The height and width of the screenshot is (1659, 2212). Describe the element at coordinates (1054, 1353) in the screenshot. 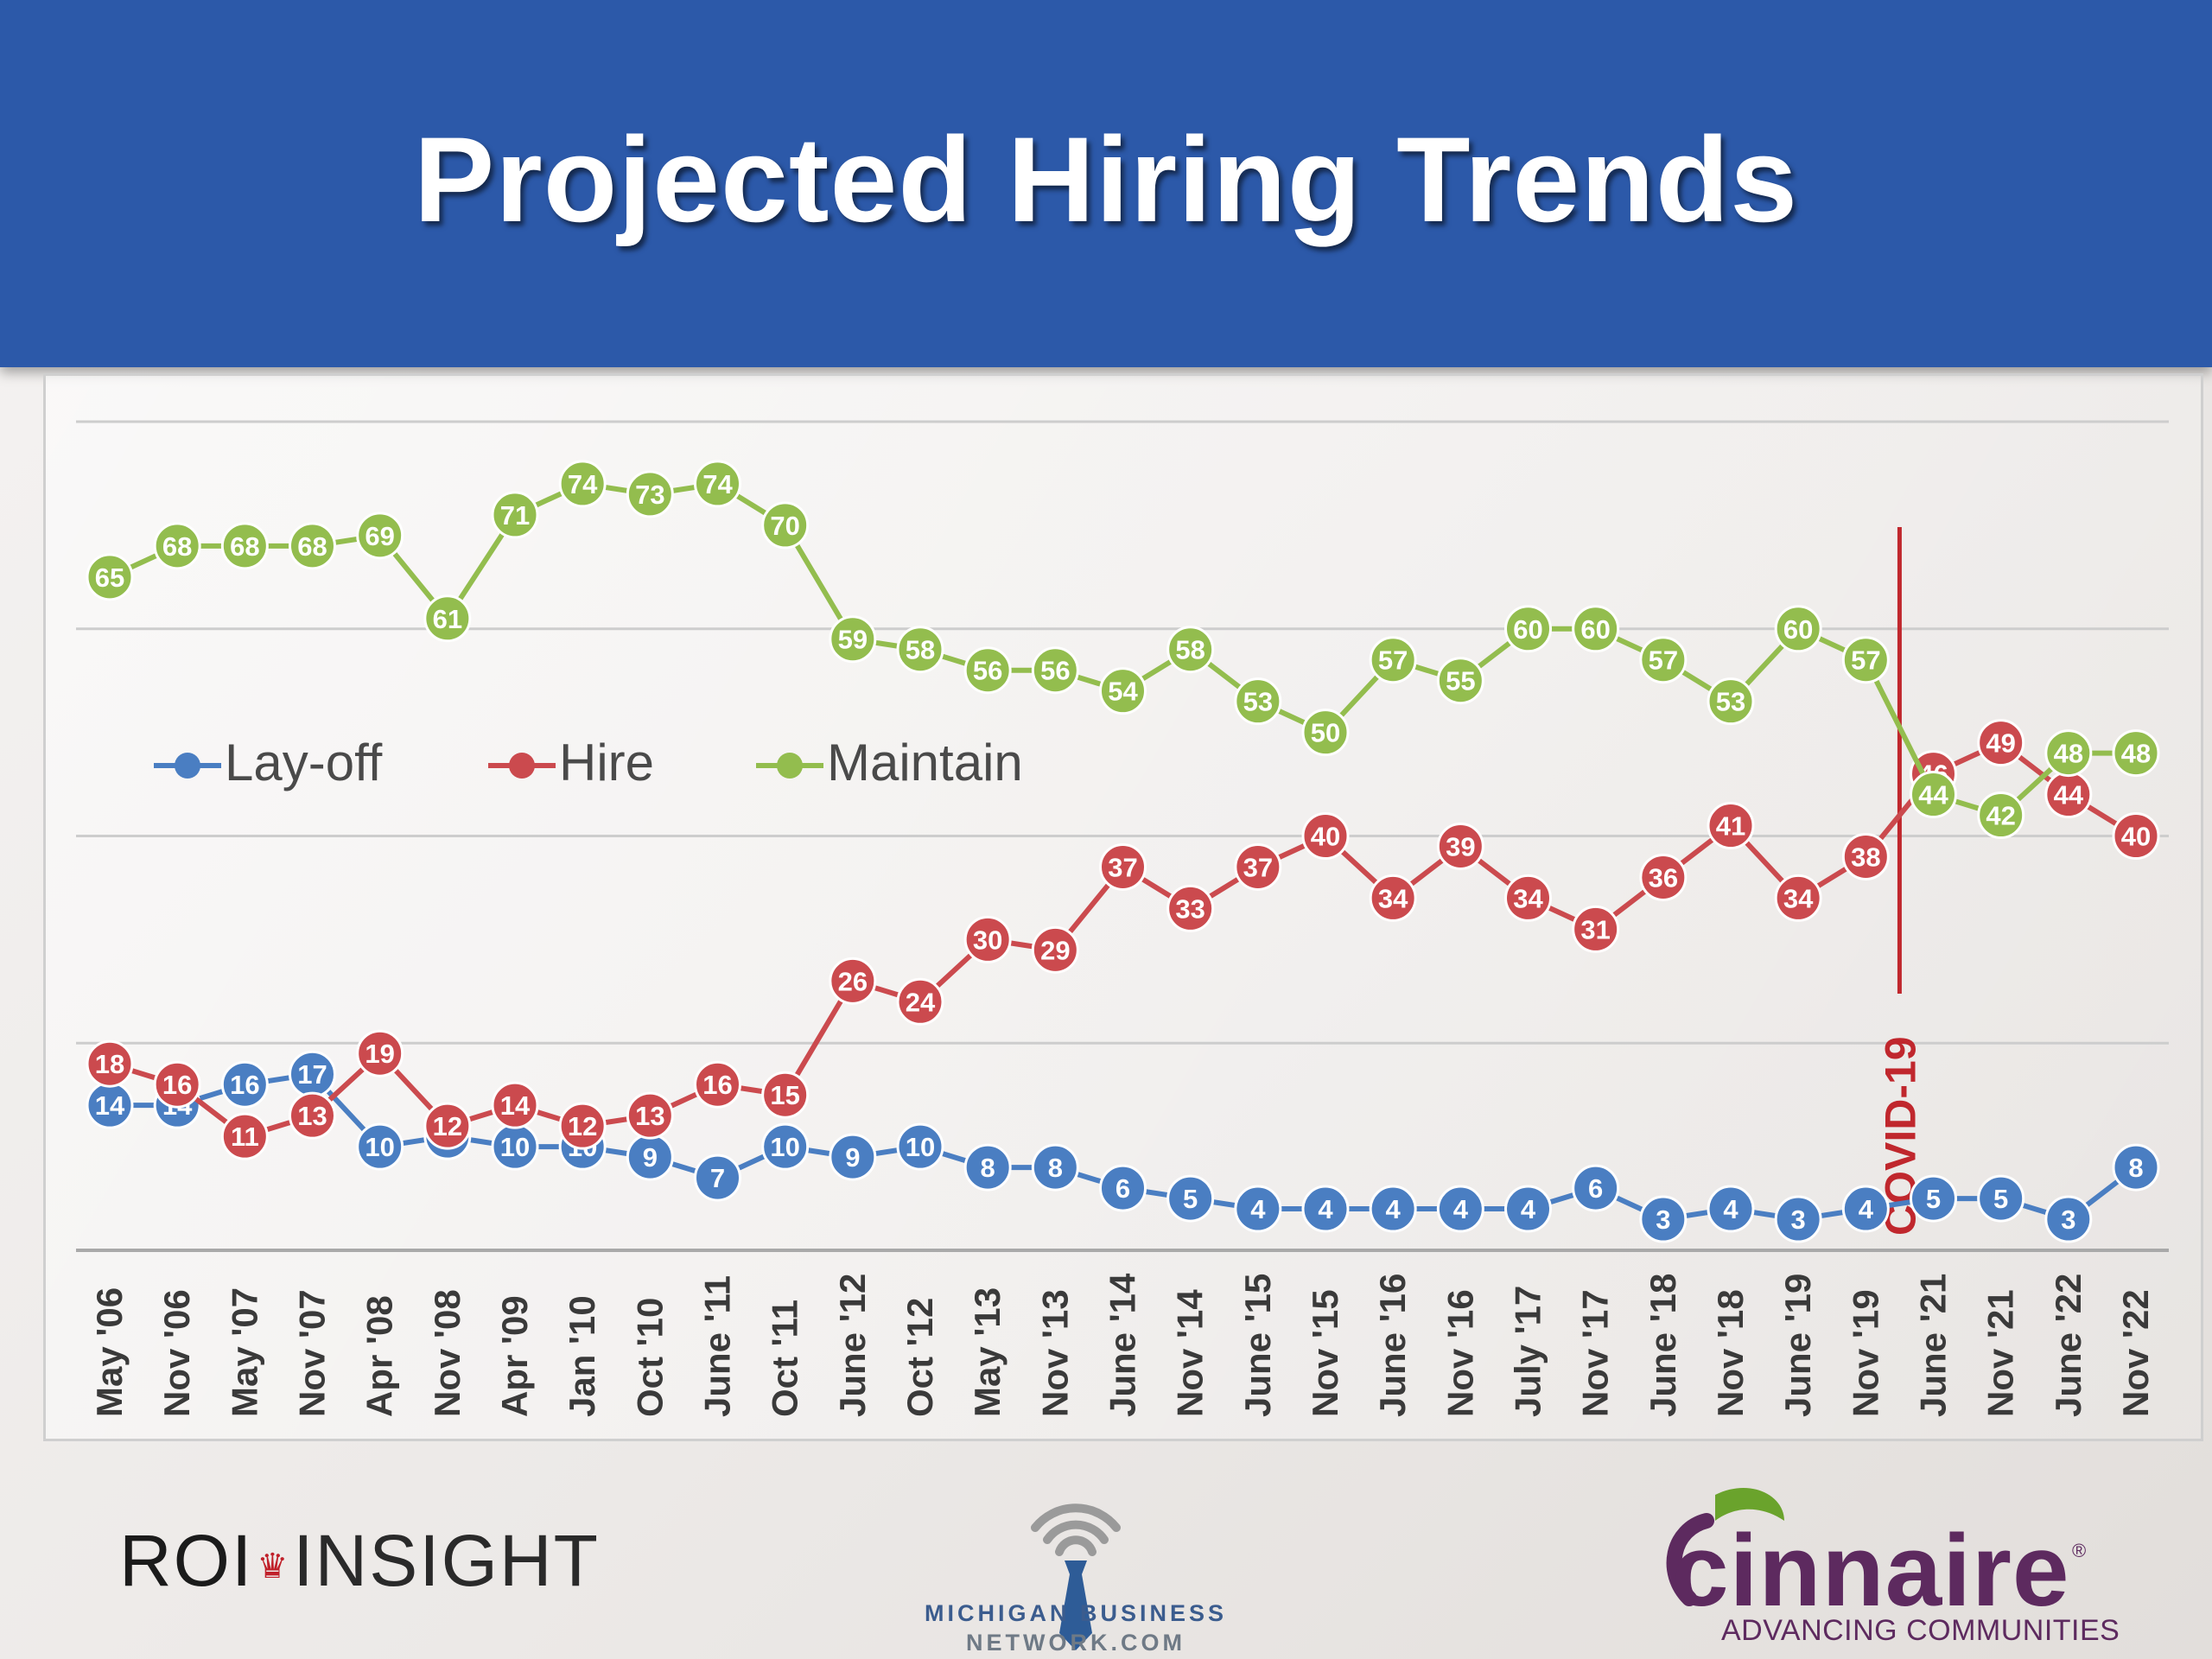

I see `x-tick-label: Nov '13` at that location.